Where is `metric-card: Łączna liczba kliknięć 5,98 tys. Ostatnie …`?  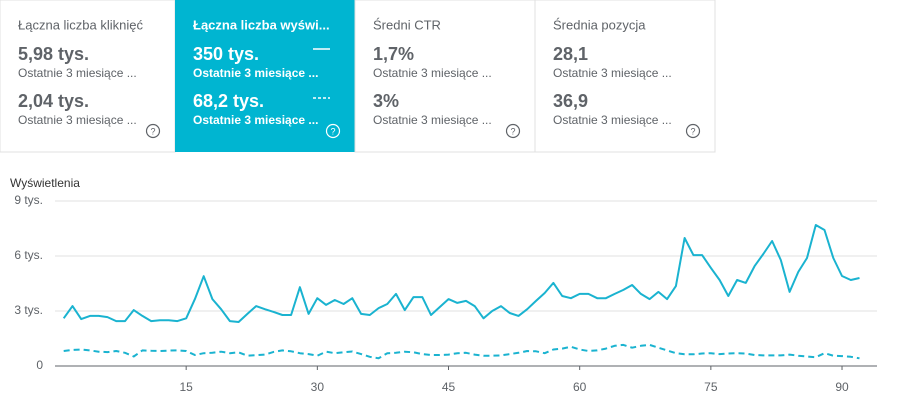 metric-card: Łączna liczba kliknięć 5,98 tys. Ostatnie … is located at coordinates (88, 76).